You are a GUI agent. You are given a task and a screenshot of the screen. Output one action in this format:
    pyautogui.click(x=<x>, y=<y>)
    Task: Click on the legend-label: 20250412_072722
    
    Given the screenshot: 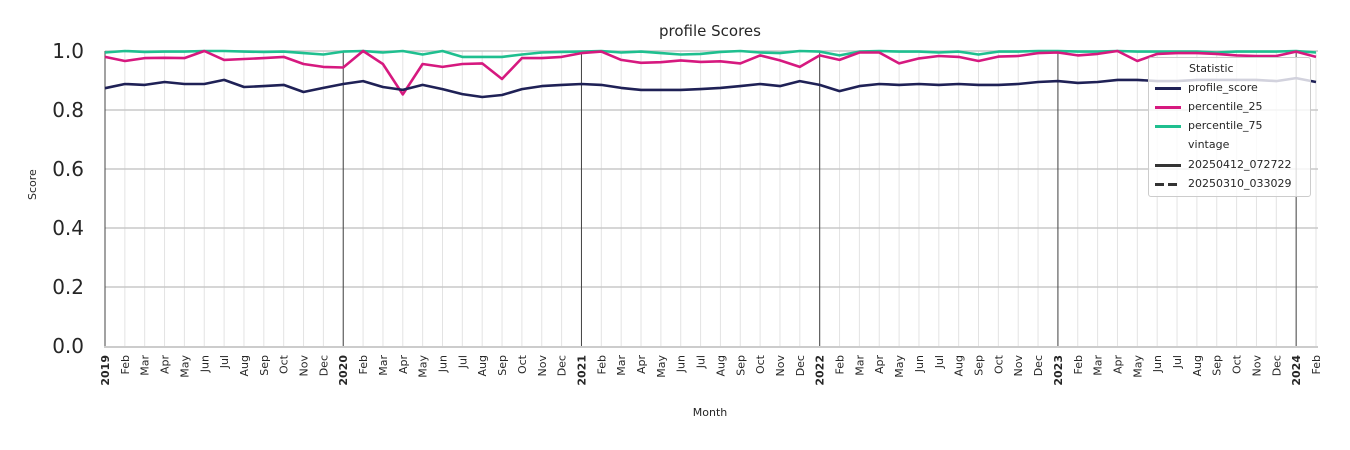 What is the action you would take?
    pyautogui.click(x=1240, y=164)
    